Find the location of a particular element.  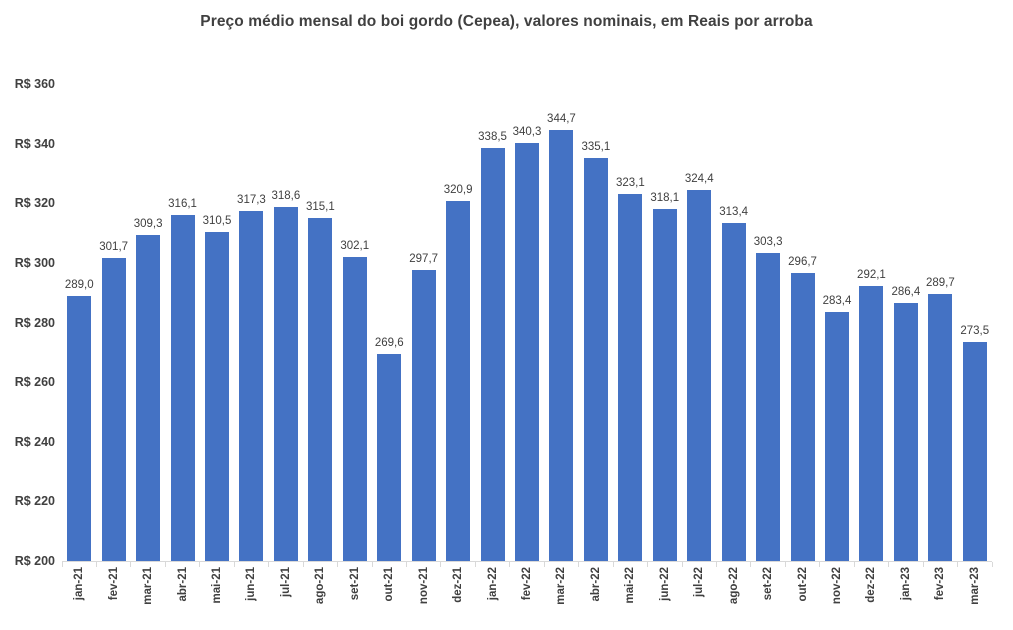

x-axis-tick-label: out-21 is located at coordinates (389, 584).